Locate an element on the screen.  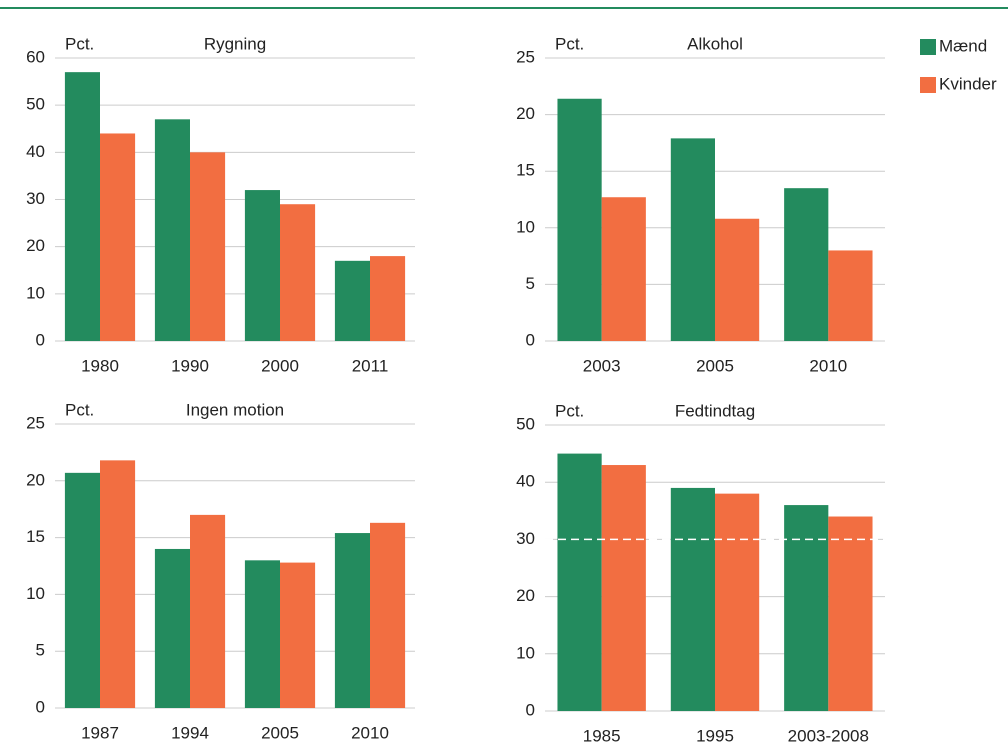
x-tick-label: 2003-2008 is located at coordinates (828, 735).